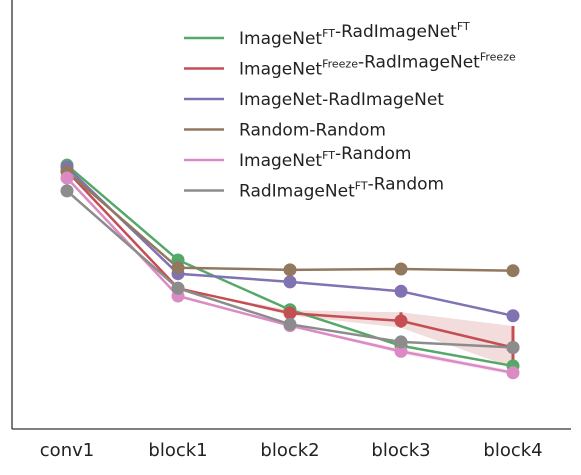 This screenshot has width=581, height=475. Describe the element at coordinates (177, 450) in the screenshot. I see `x-tick-label-block1: block1` at that location.